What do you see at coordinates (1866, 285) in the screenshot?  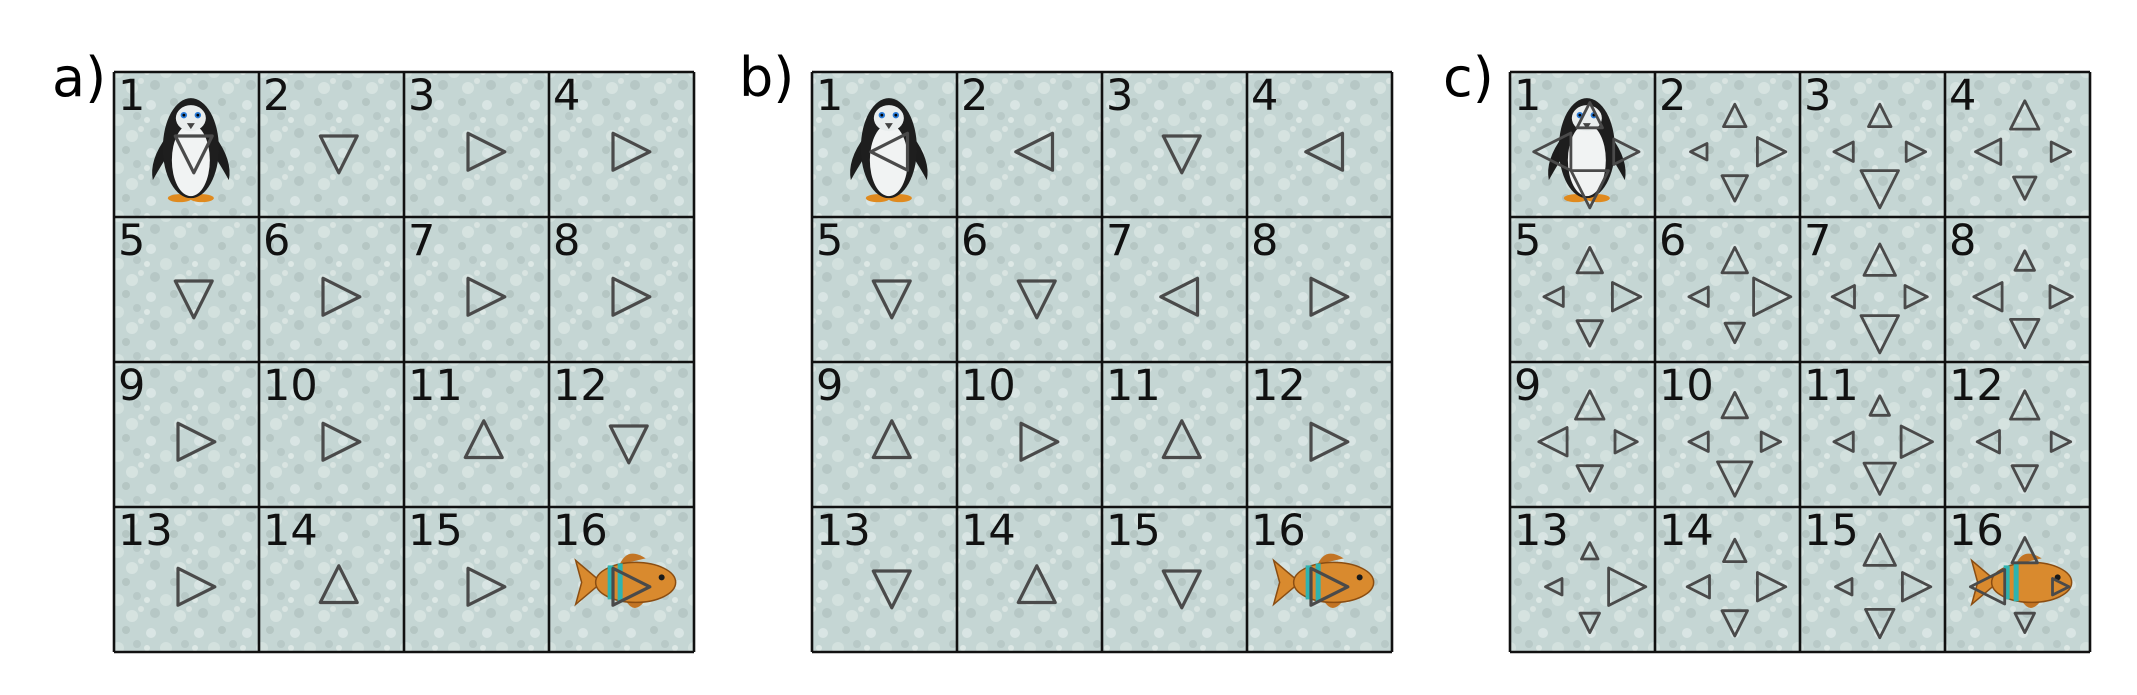 I see `grid-cell: 7` at bounding box center [1866, 285].